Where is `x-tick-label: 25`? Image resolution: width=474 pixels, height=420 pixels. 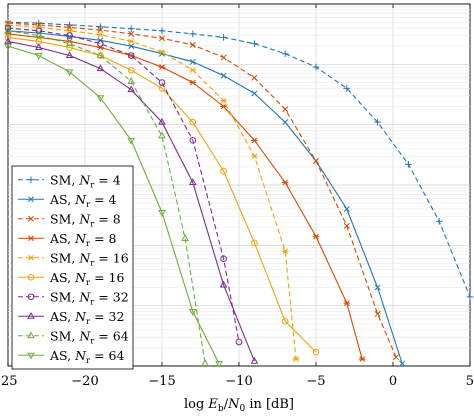 x-tick-label: 25 is located at coordinates (9, 381).